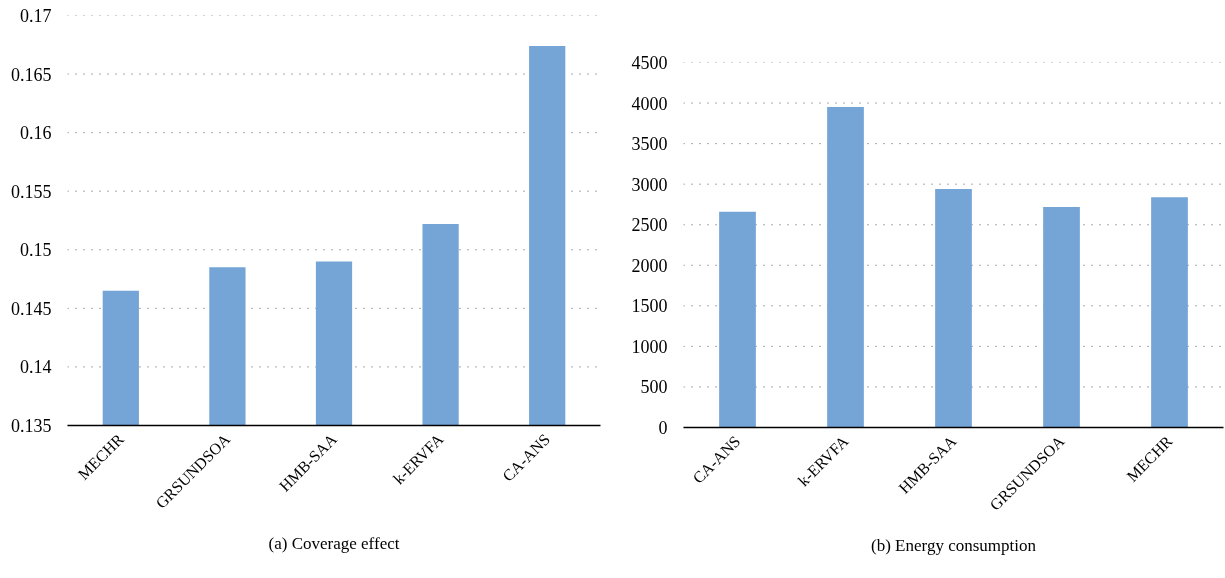  I want to click on y-tick-label: 4500, so click(649, 63).